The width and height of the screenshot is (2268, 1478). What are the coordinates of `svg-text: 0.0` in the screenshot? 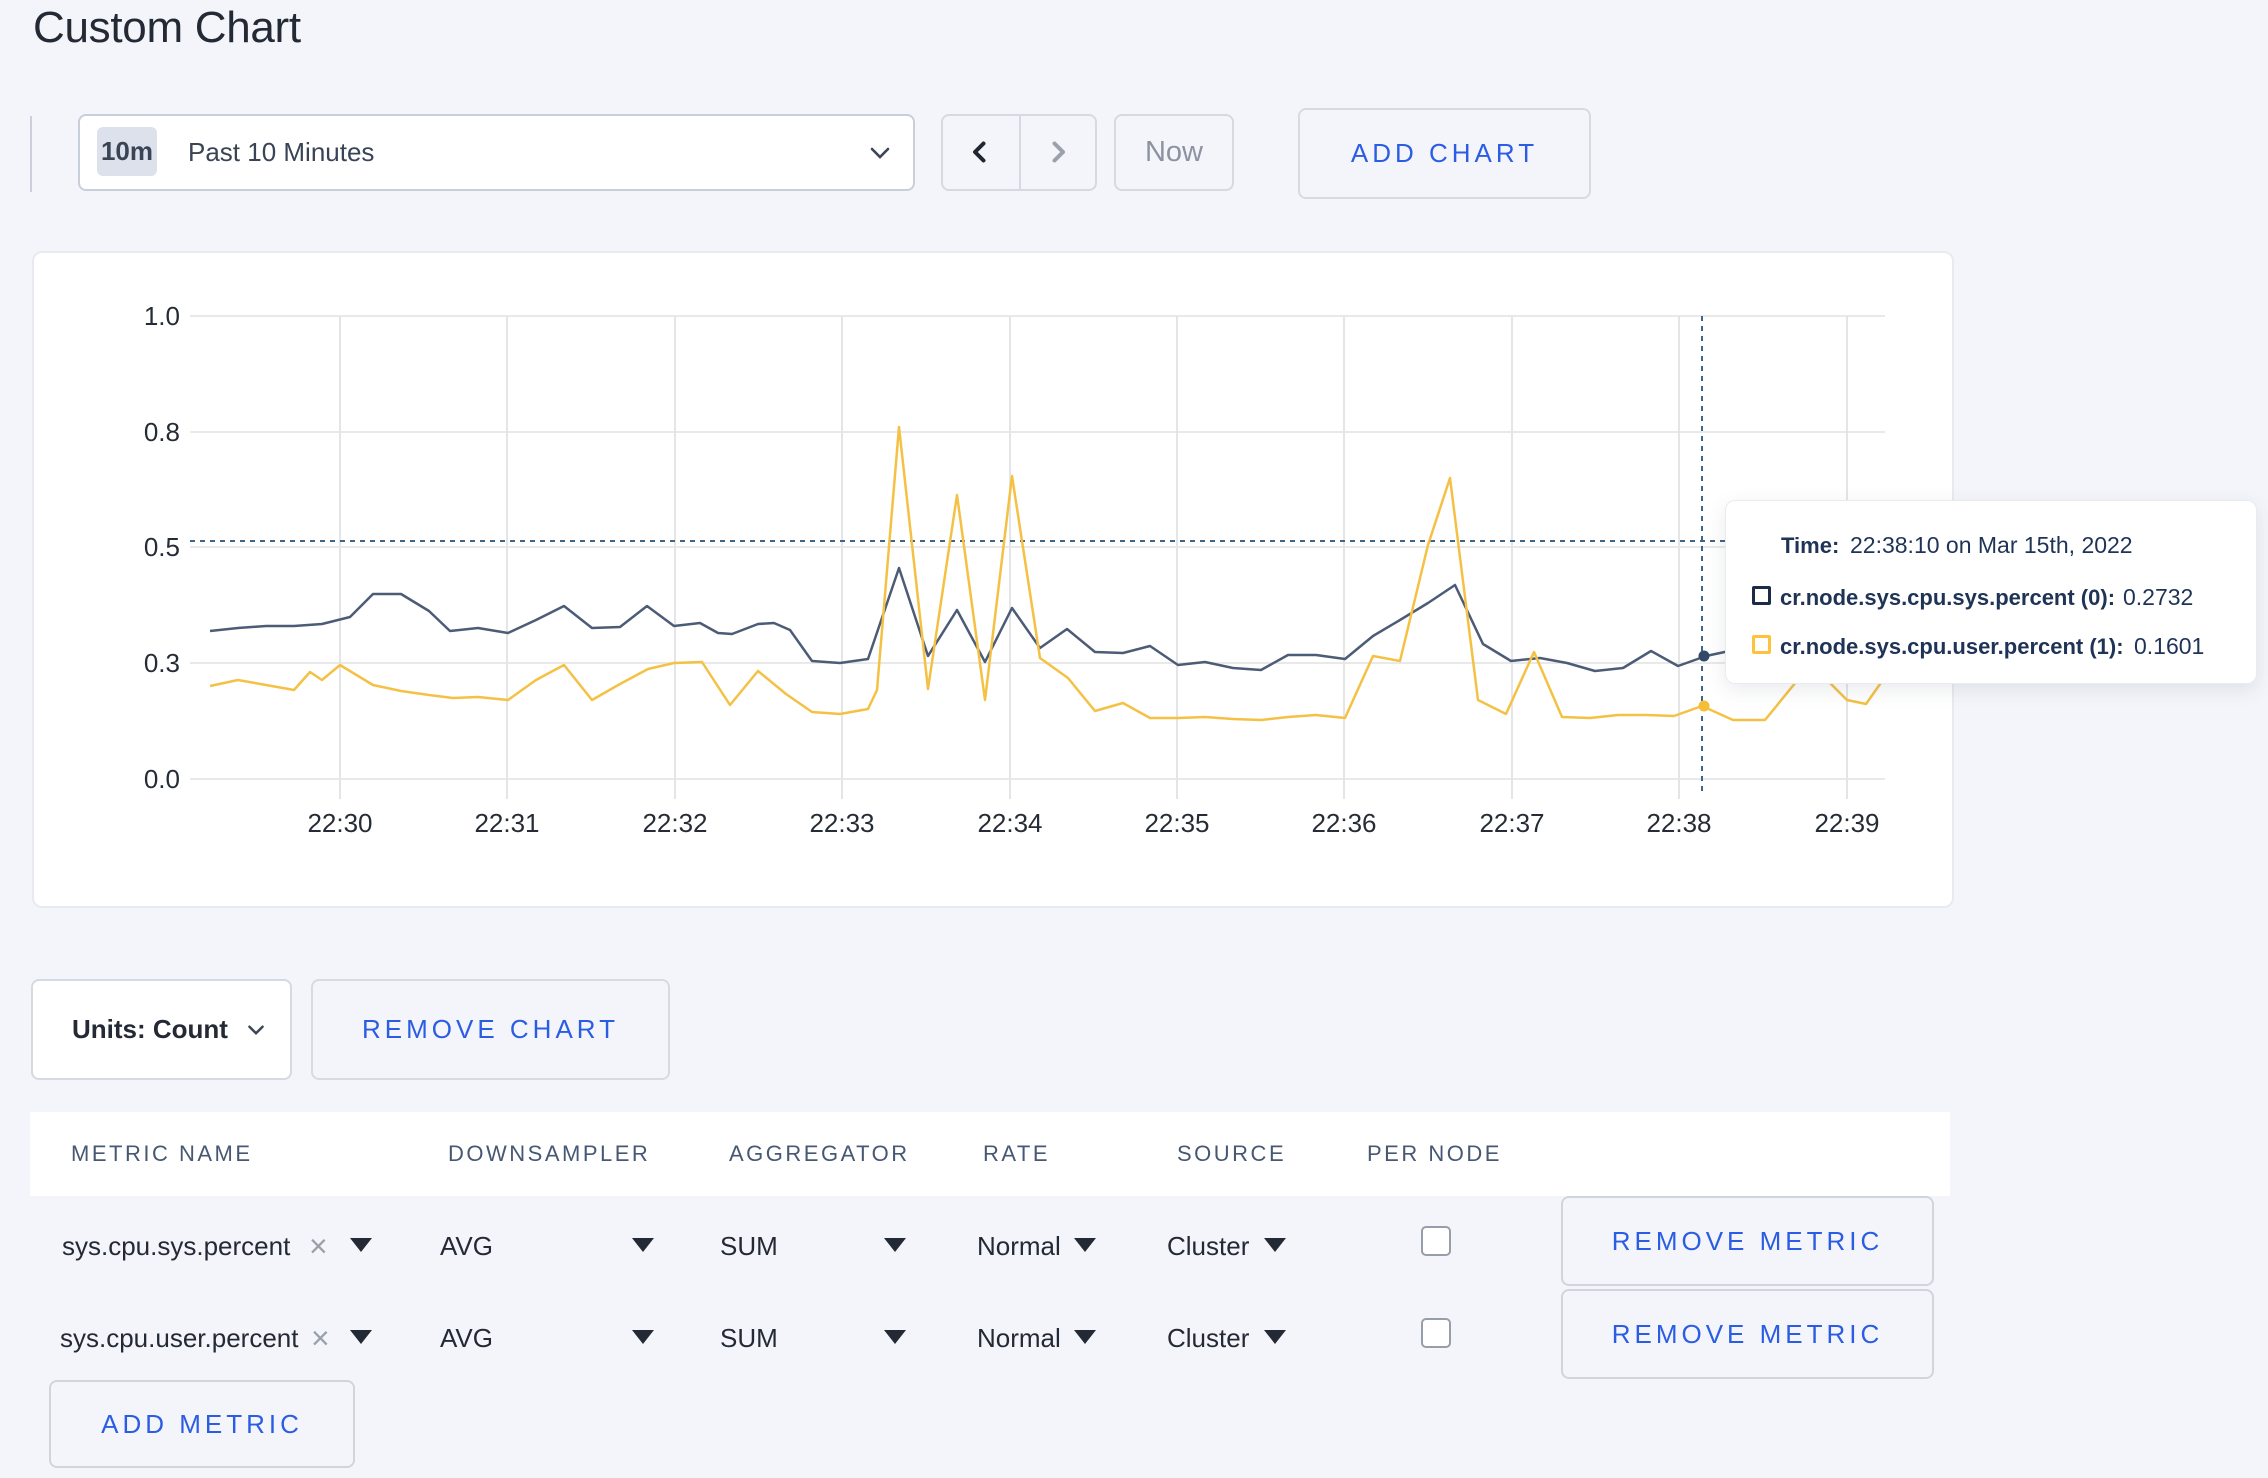 It's located at (162, 779).